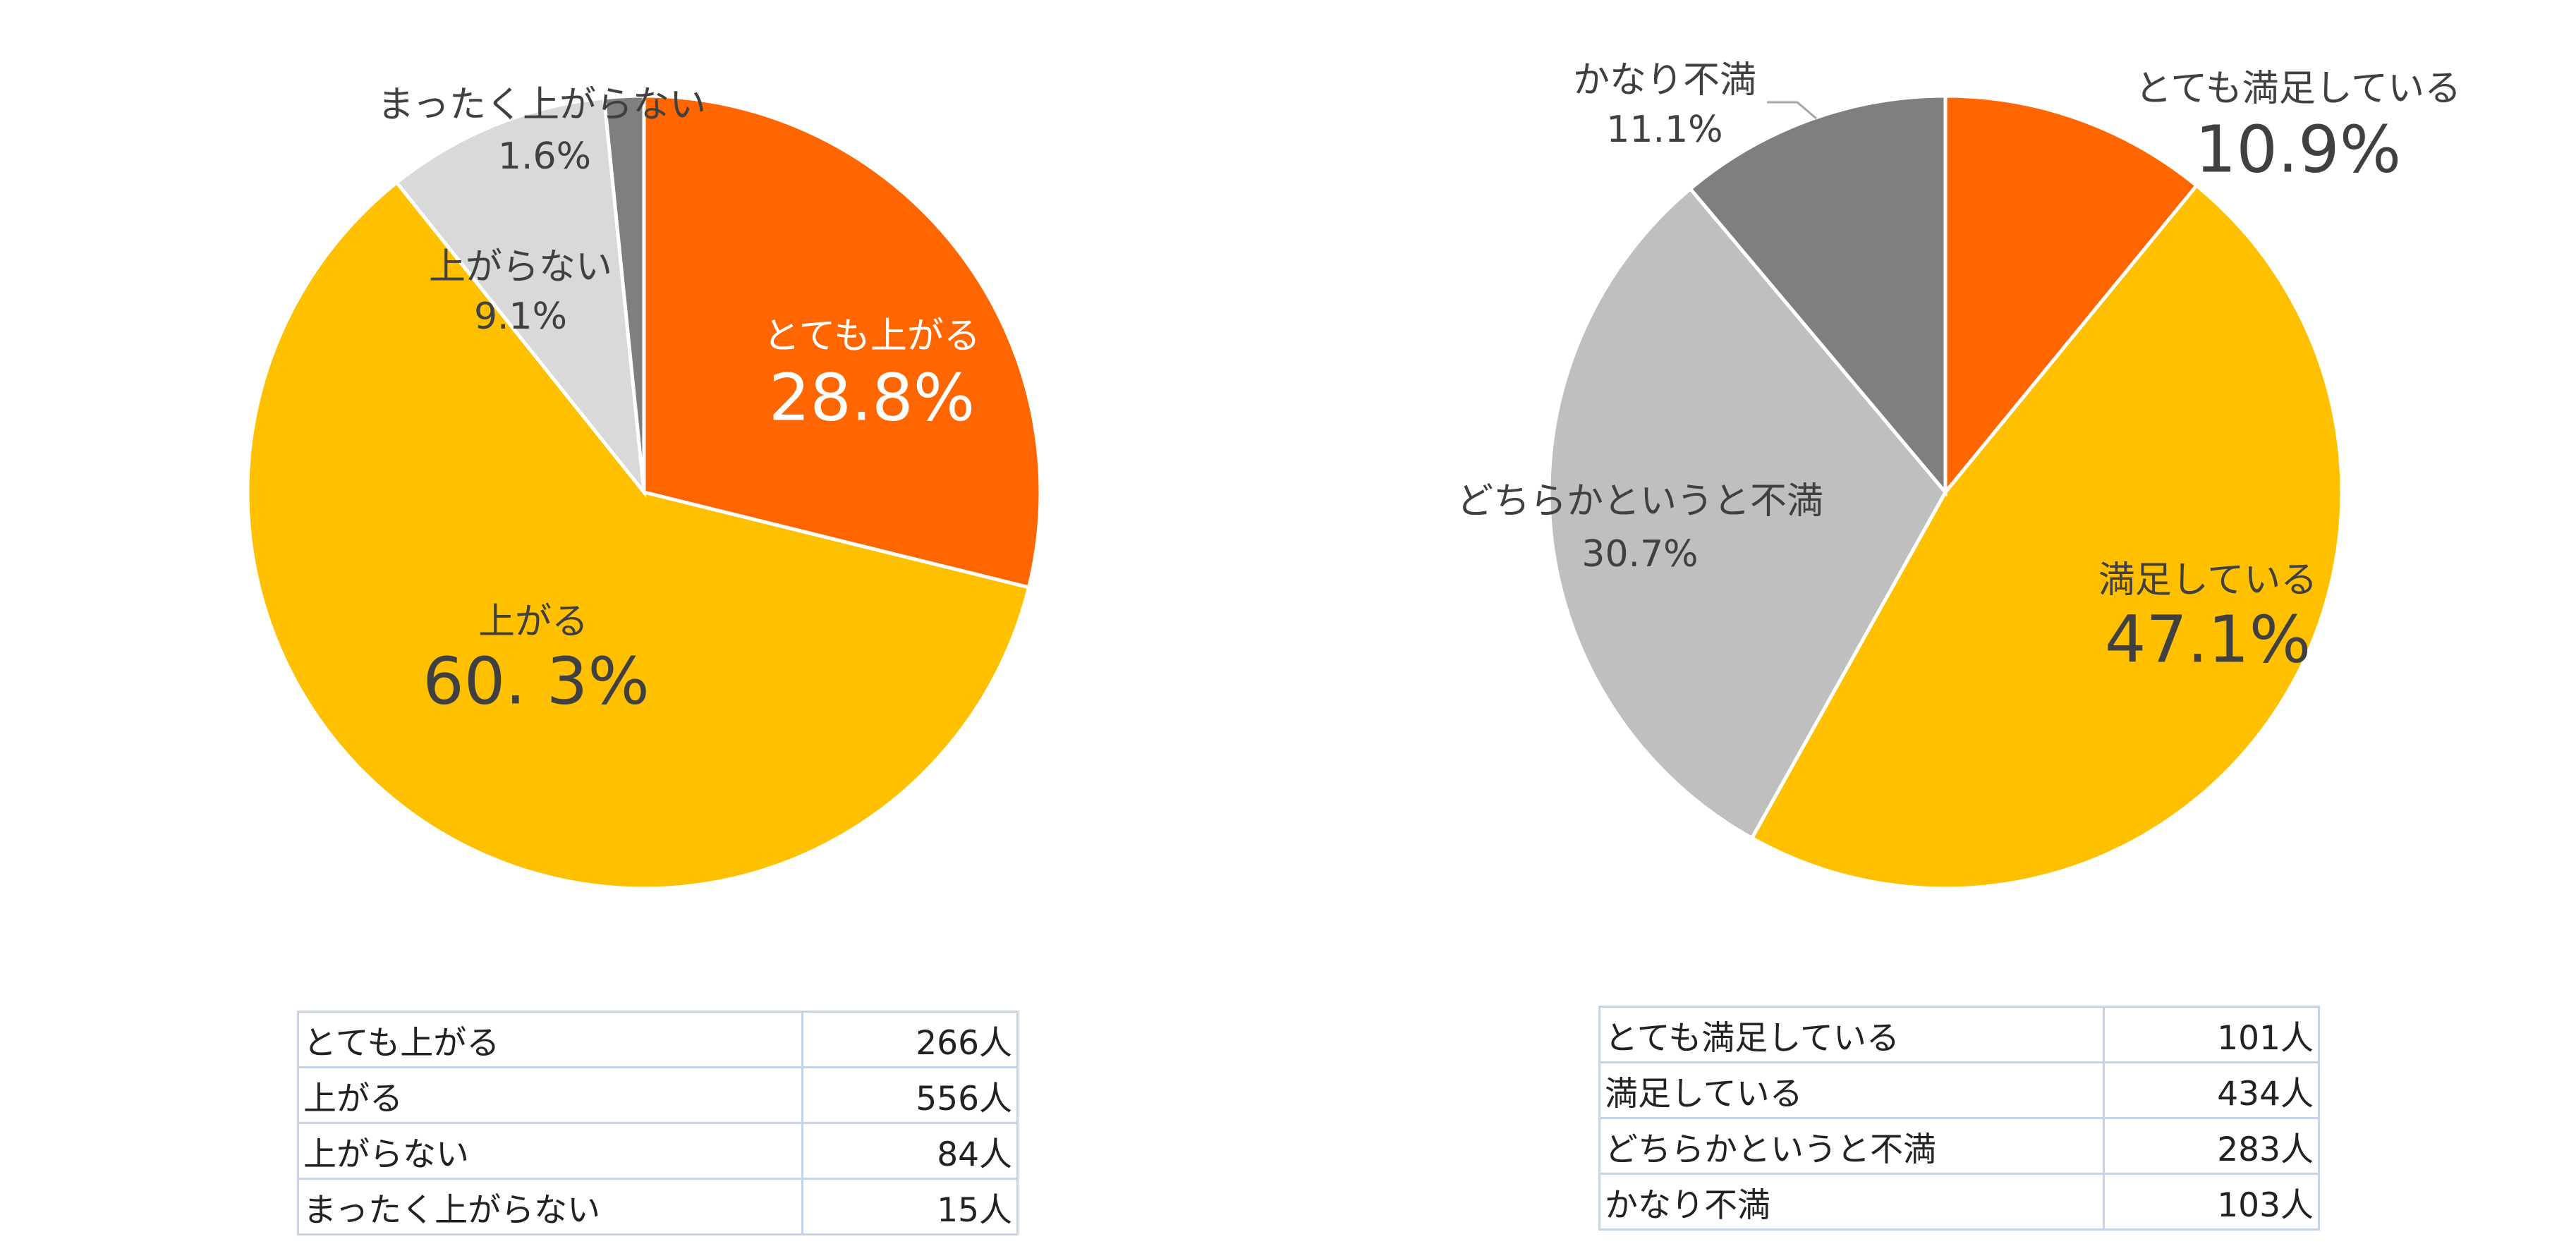 This screenshot has width=2576, height=1251. I want to click on table-row: 上がらない 84人, so click(658, 1151).